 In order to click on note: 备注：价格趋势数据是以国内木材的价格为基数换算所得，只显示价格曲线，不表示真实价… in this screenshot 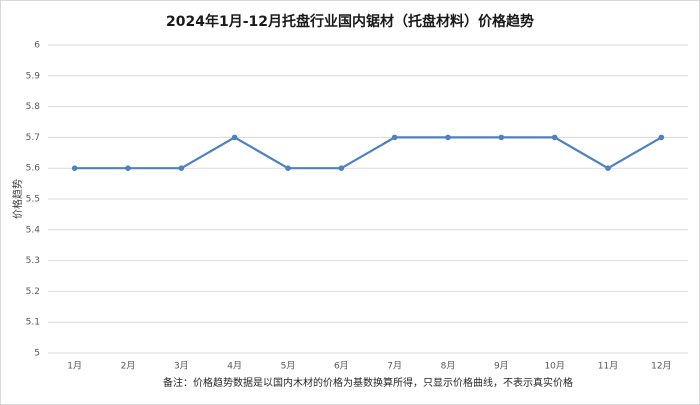, I will do `click(368, 382)`.